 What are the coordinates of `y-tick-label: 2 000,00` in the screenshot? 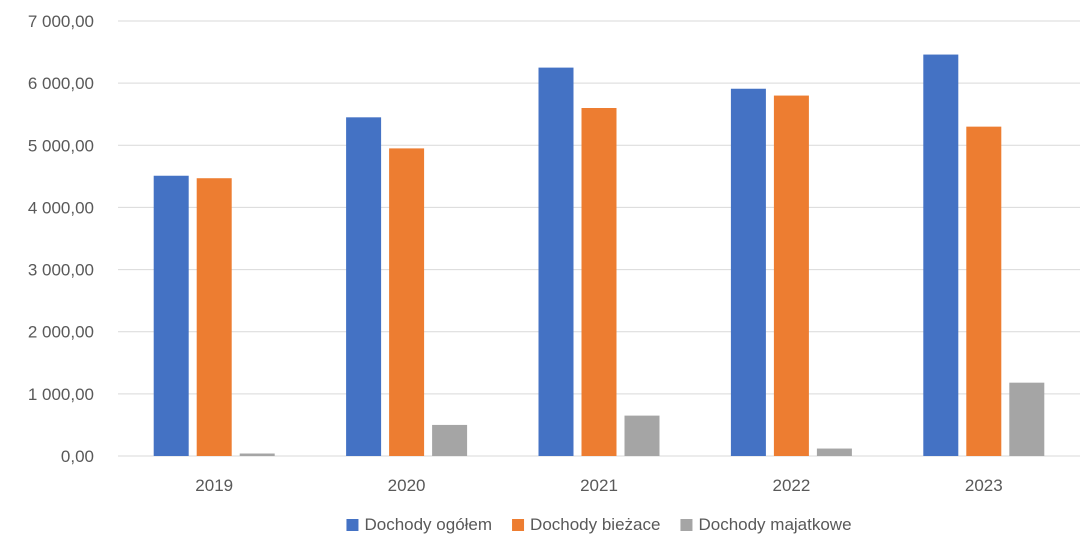 It's located at (61, 332).